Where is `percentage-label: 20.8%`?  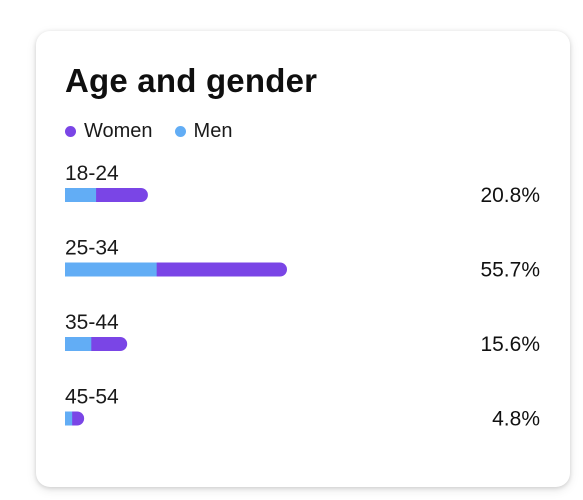 percentage-label: 20.8% is located at coordinates (510, 195).